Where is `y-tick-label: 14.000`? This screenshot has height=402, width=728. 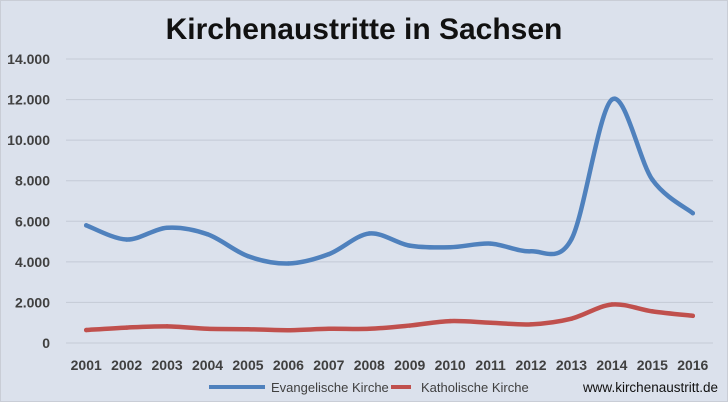
y-tick-label: 14.000 is located at coordinates (28, 59).